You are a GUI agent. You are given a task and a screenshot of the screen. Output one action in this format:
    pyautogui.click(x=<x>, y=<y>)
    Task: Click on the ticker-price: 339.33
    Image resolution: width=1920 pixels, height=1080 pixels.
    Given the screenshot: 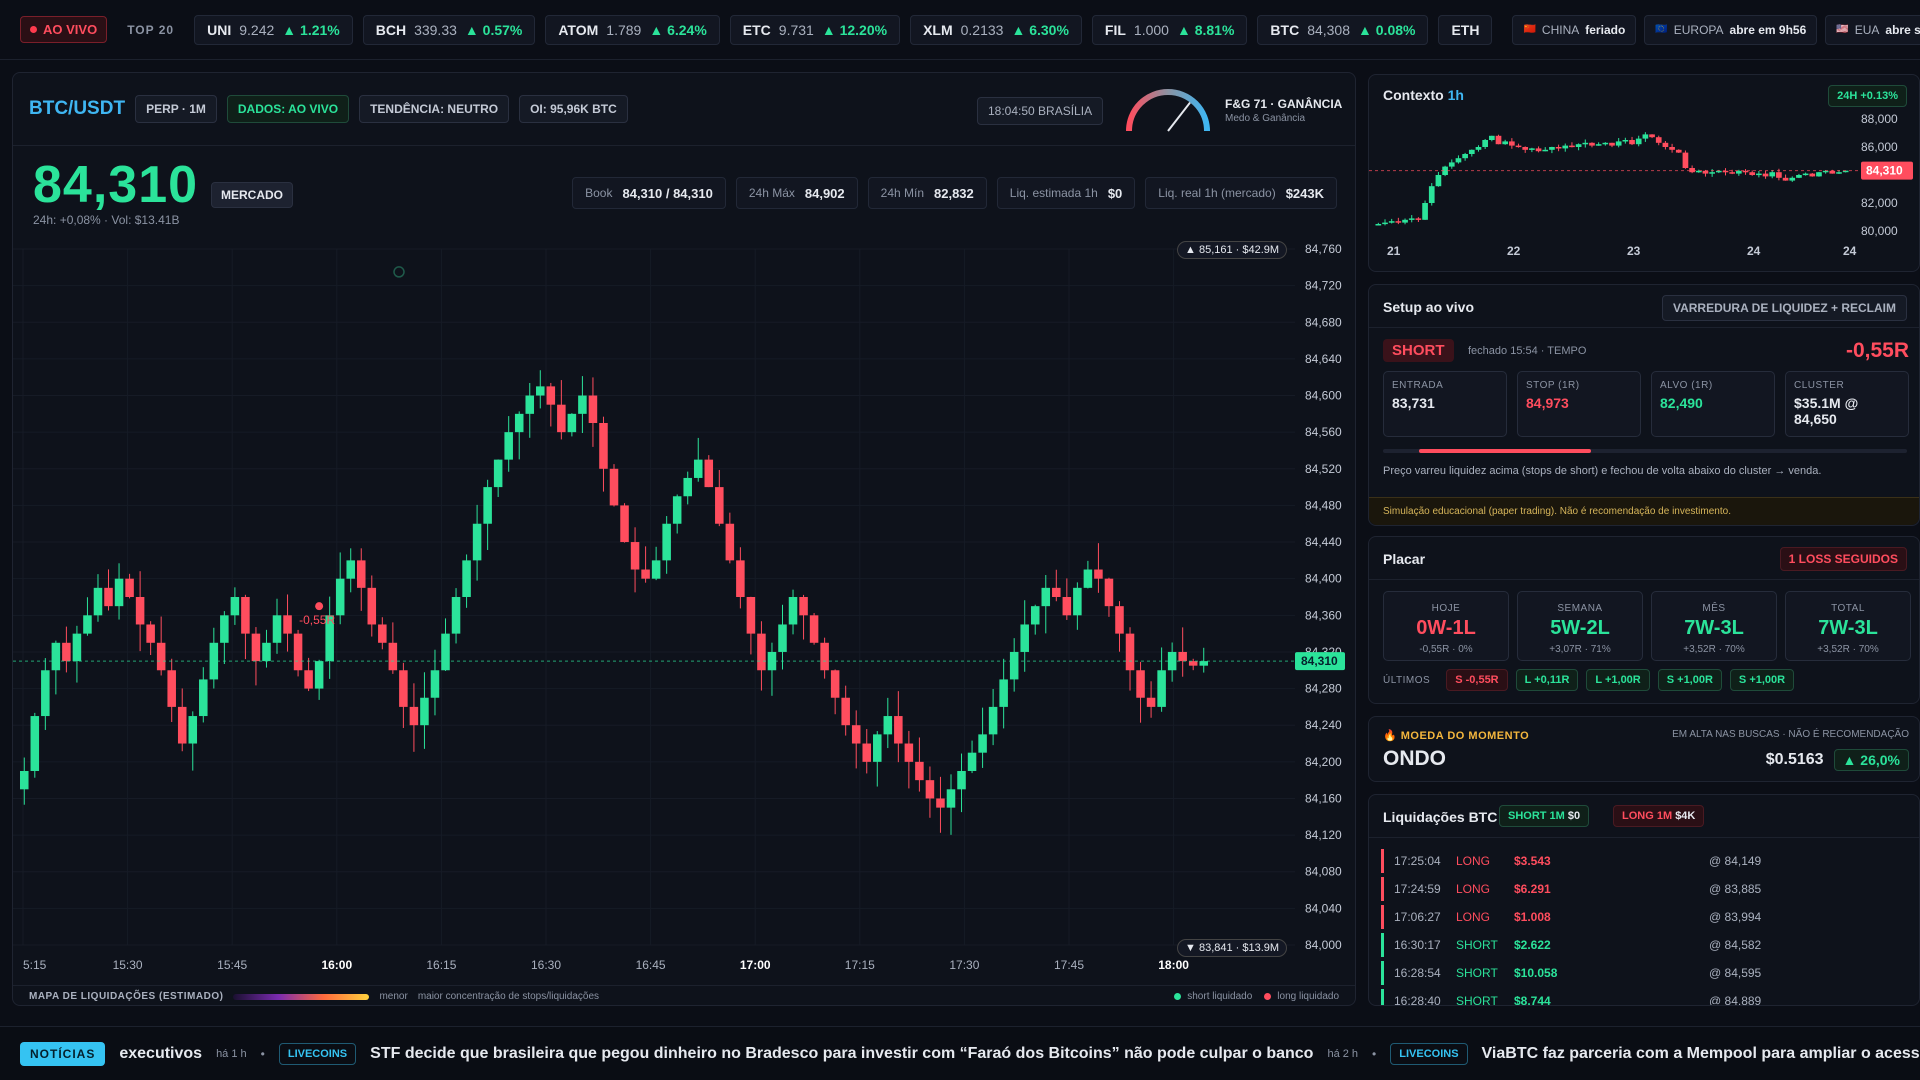 What is the action you would take?
    pyautogui.click(x=435, y=29)
    